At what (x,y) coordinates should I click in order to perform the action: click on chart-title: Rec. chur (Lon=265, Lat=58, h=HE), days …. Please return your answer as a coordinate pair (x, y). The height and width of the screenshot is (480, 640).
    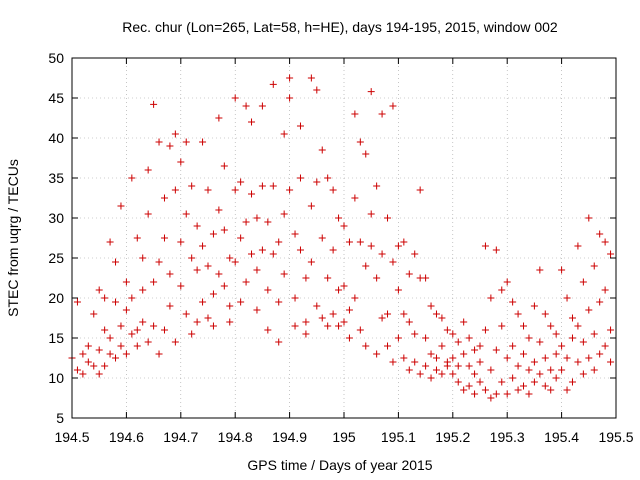
    Looking at the image, I should click on (340, 27).